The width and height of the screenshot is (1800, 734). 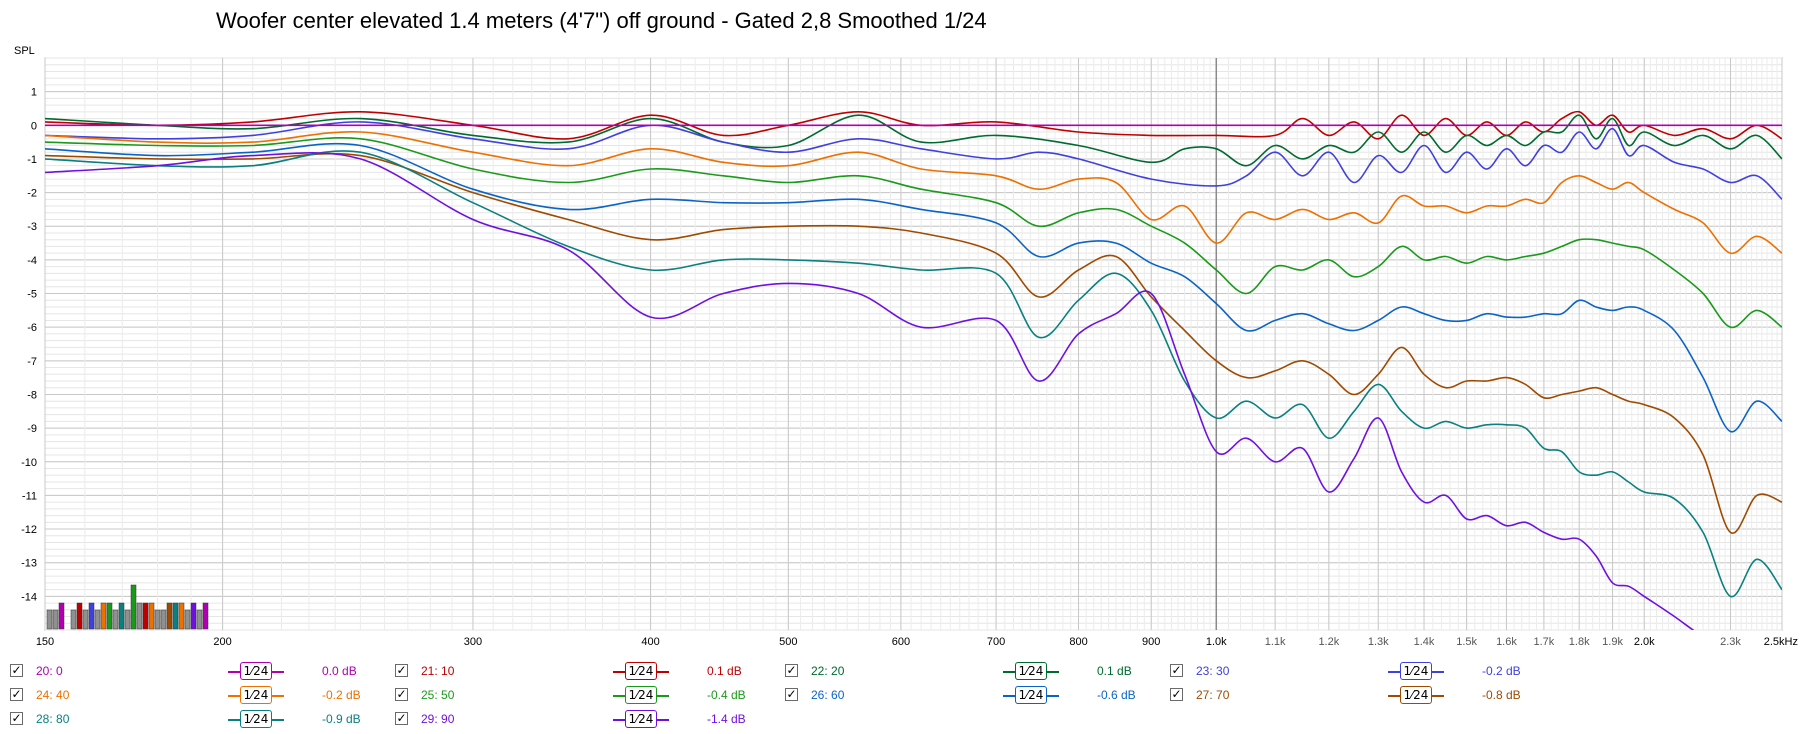 What do you see at coordinates (1360, 696) in the screenshot?
I see `legend-entry: ✓ 27: 70 1⁄24 -0.8 dB` at bounding box center [1360, 696].